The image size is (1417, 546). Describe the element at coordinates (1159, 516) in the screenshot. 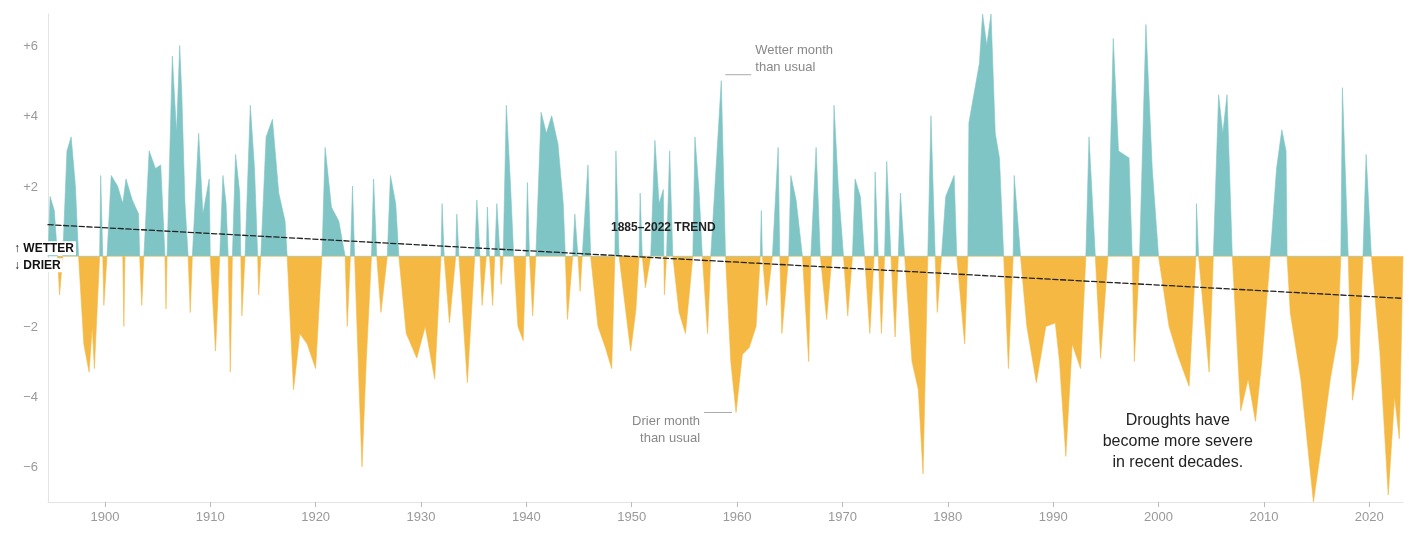

I see `x-tick-label: 2000` at that location.